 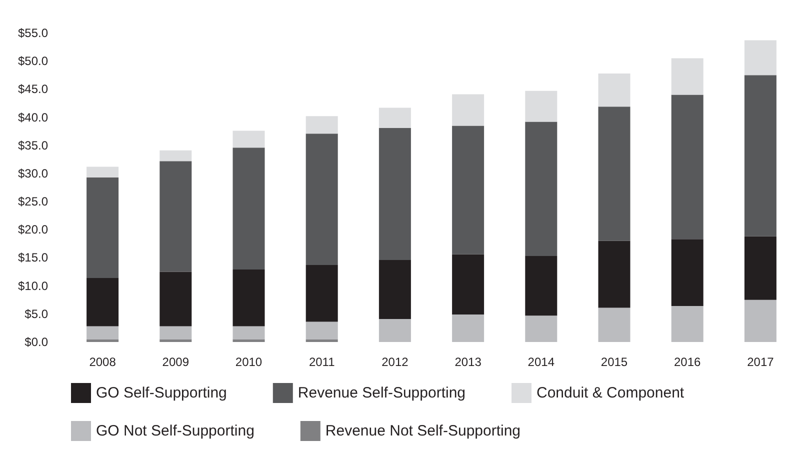 What do you see at coordinates (688, 362) in the screenshot?
I see `x-tick-label: 2016` at bounding box center [688, 362].